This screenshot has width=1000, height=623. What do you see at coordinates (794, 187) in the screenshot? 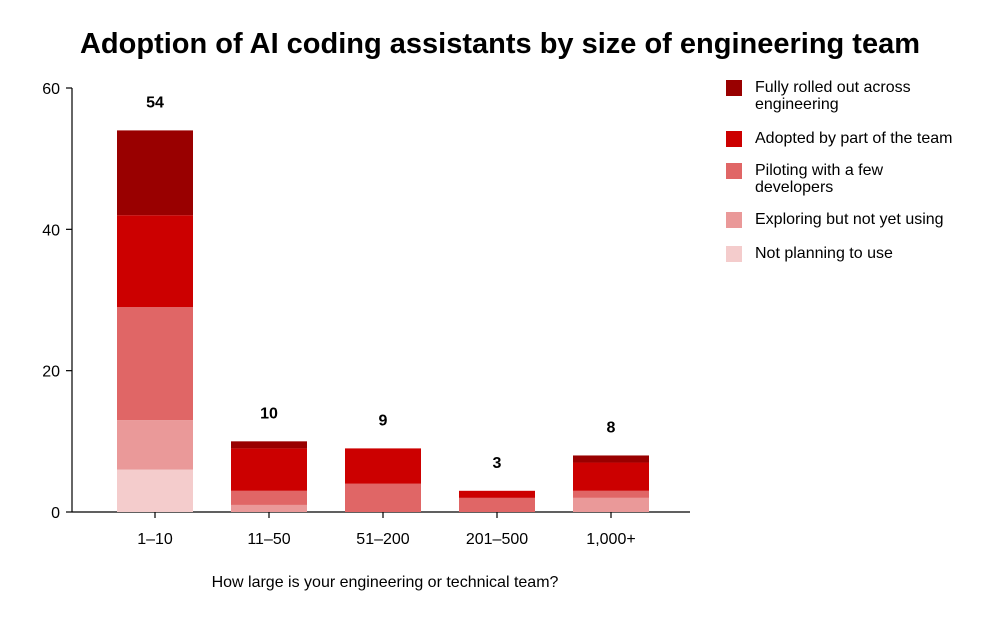
I see `legend-label: developers` at bounding box center [794, 187].